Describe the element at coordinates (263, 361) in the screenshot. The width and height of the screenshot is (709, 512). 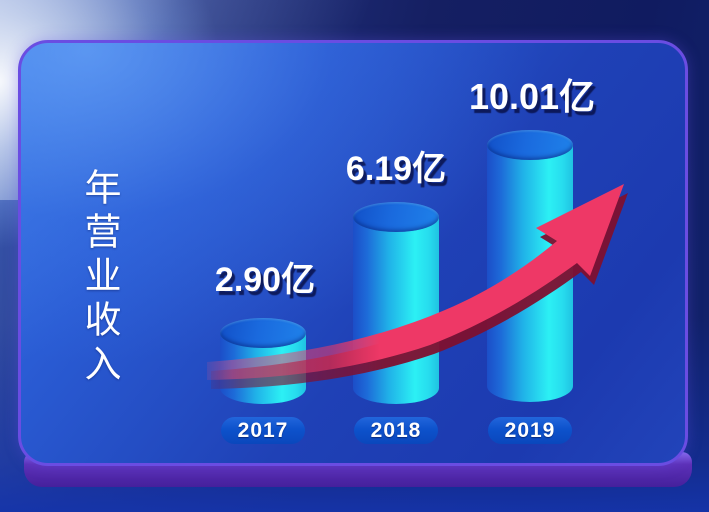
I see `bar-2017` at that location.